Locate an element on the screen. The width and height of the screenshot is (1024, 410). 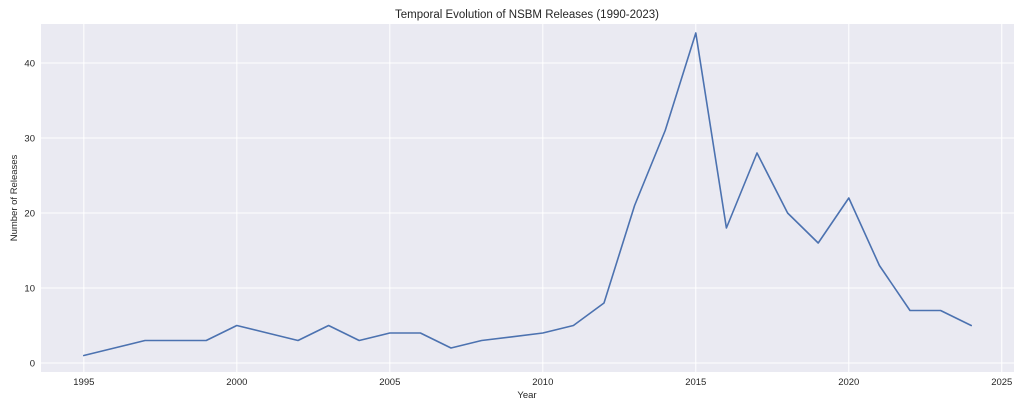
x-axis-ticks: 1995 2000 2005 2010 2015 2020 2025 is located at coordinates (542, 382).